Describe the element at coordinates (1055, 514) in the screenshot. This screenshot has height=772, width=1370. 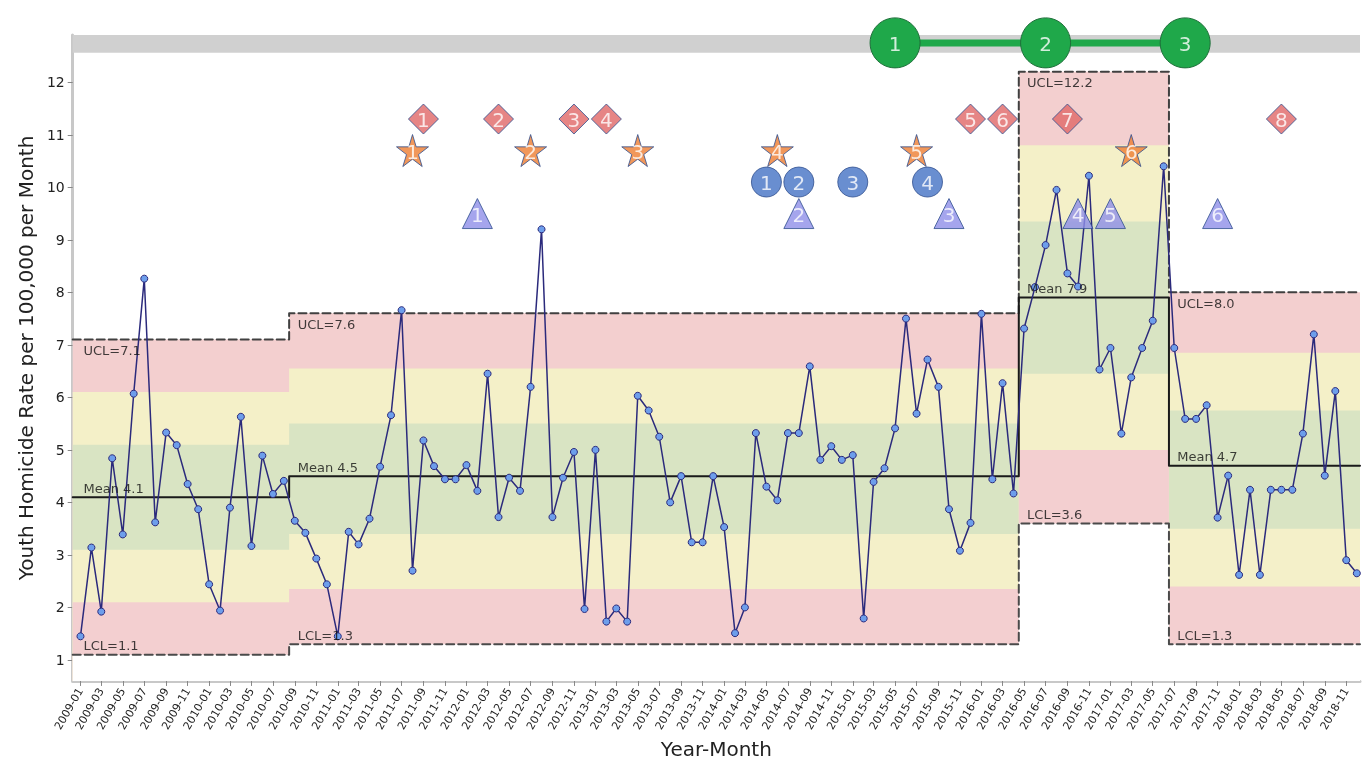
I see `annotation: LCL=3.6` at that location.